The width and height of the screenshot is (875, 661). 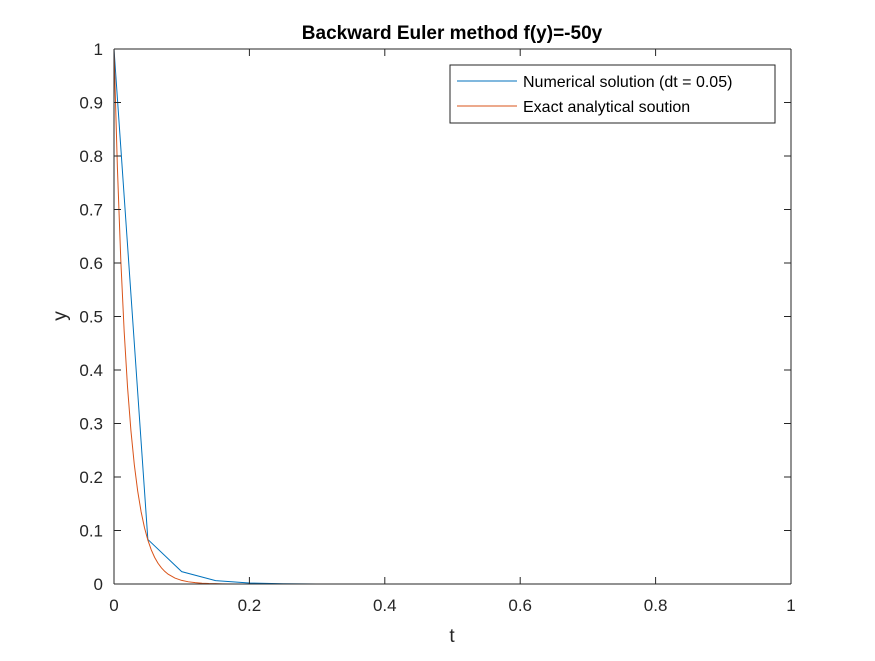 What do you see at coordinates (98, 584) in the screenshot?
I see `y-tick-label: 0` at bounding box center [98, 584].